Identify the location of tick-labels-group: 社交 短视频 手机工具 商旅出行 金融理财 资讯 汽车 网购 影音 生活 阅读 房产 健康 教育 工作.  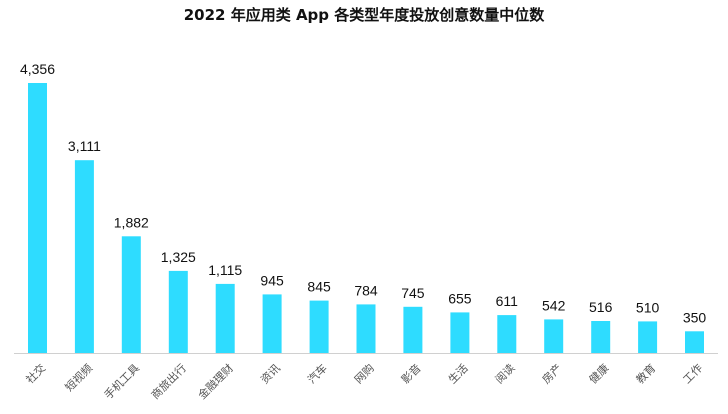
(364, 381).